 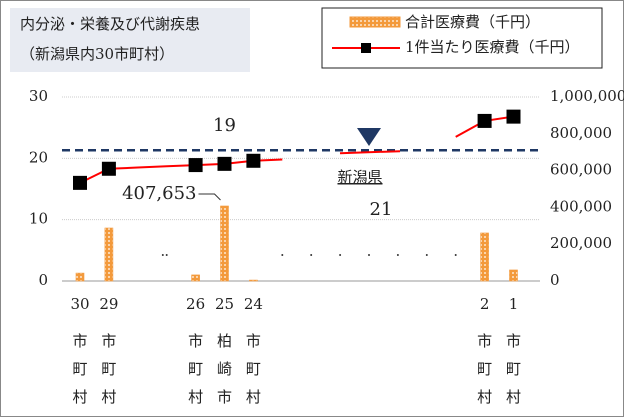 I want to click on y2-tick-label: 200,000, so click(x=581, y=243).